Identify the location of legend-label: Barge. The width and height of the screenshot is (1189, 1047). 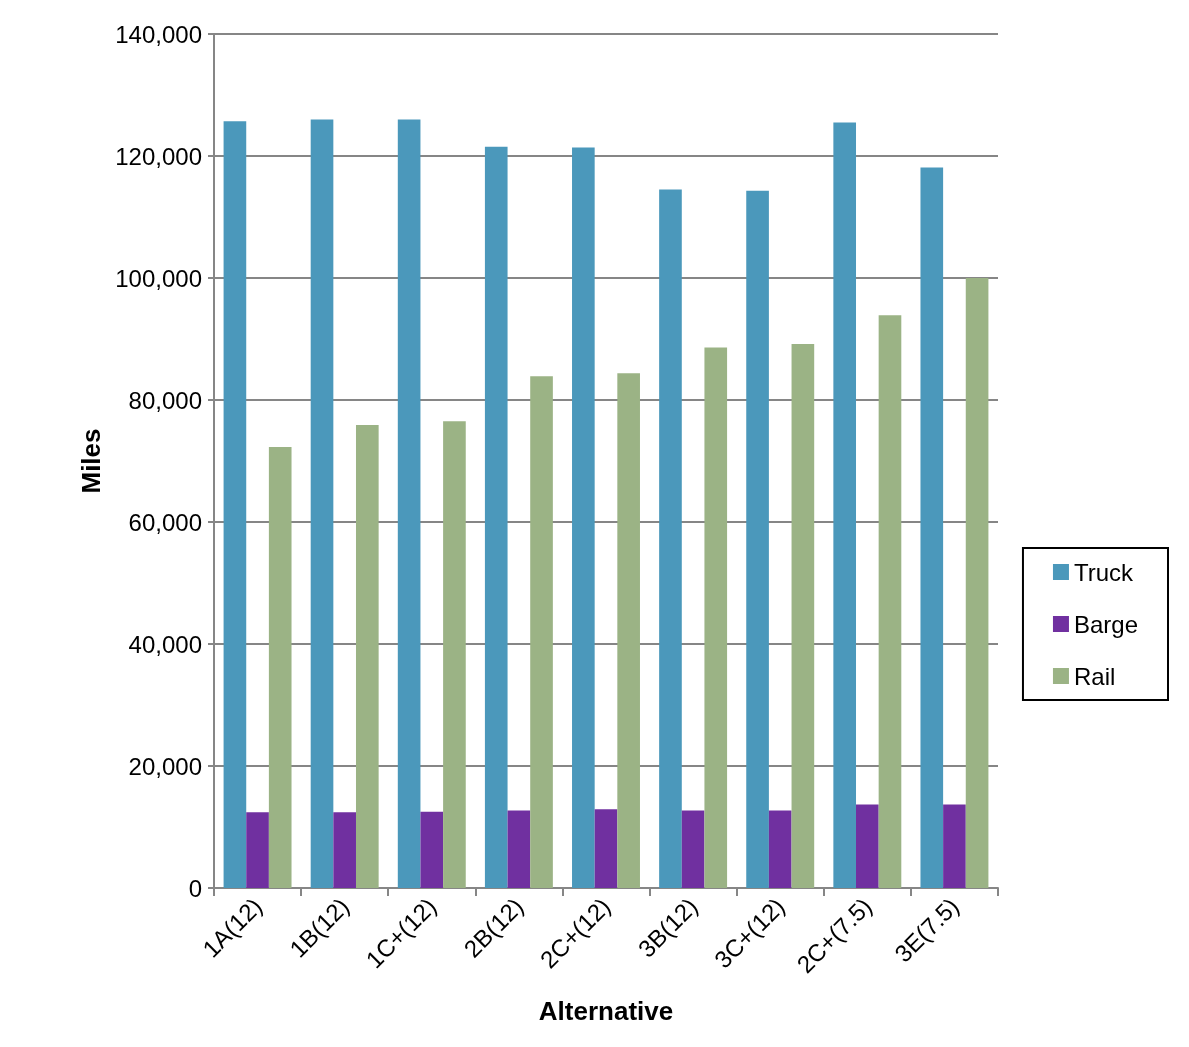
(1105, 624).